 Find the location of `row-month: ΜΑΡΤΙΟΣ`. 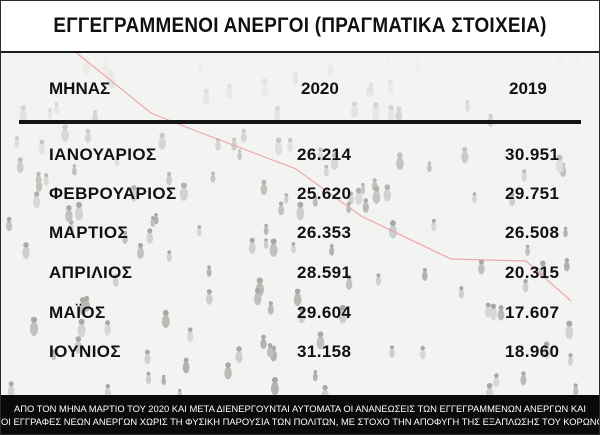

row-month: ΜΑΡΤΙΟΣ is located at coordinates (89, 232).